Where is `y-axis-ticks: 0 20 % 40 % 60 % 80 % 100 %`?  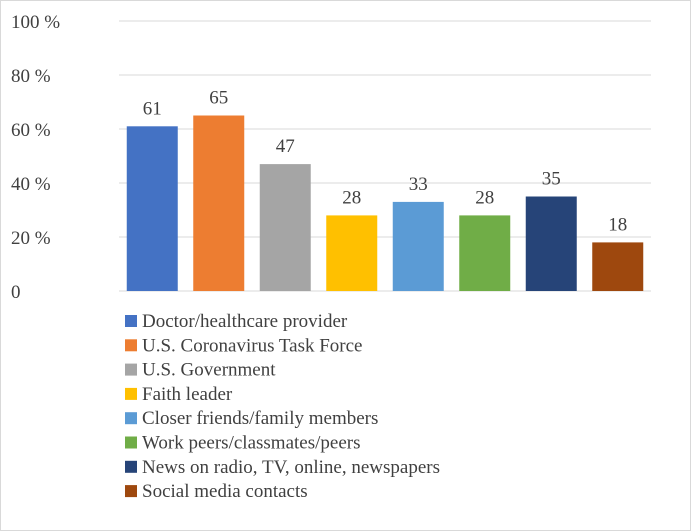 y-axis-ticks: 0 20 % 40 % 60 % 80 % 100 % is located at coordinates (35, 157).